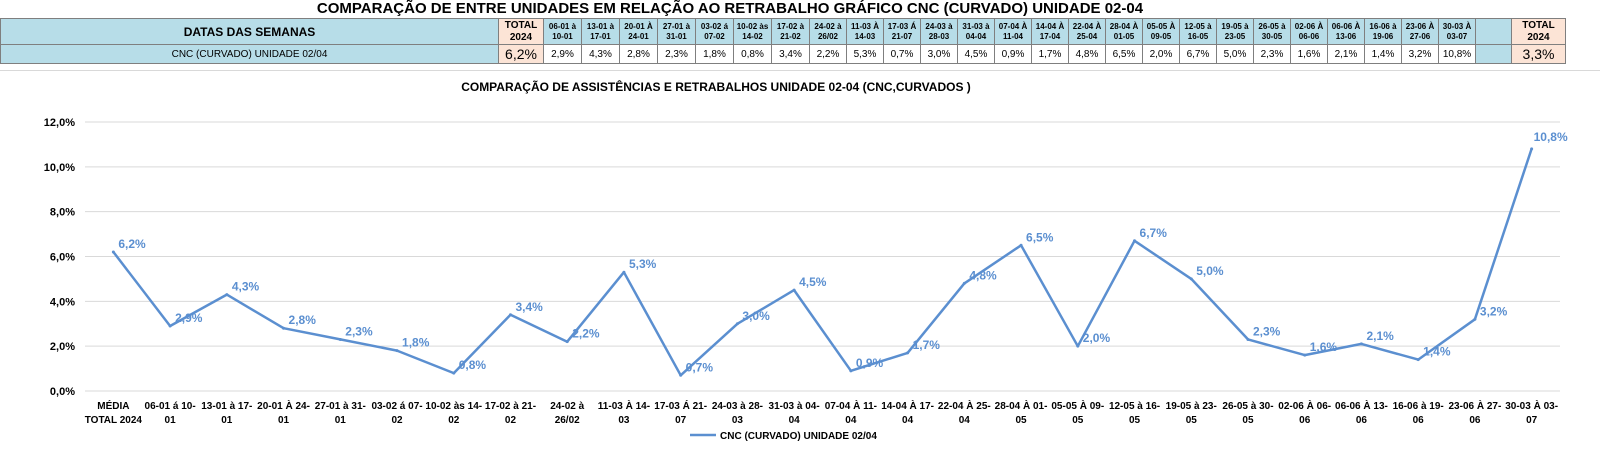 The height and width of the screenshot is (460, 1600). I want to click on week-value: 4,8%, so click(1087, 54).